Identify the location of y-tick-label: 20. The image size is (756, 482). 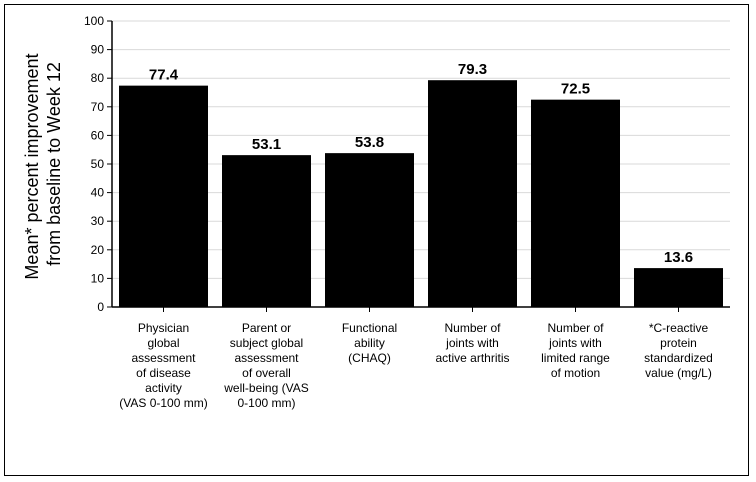
(98, 250).